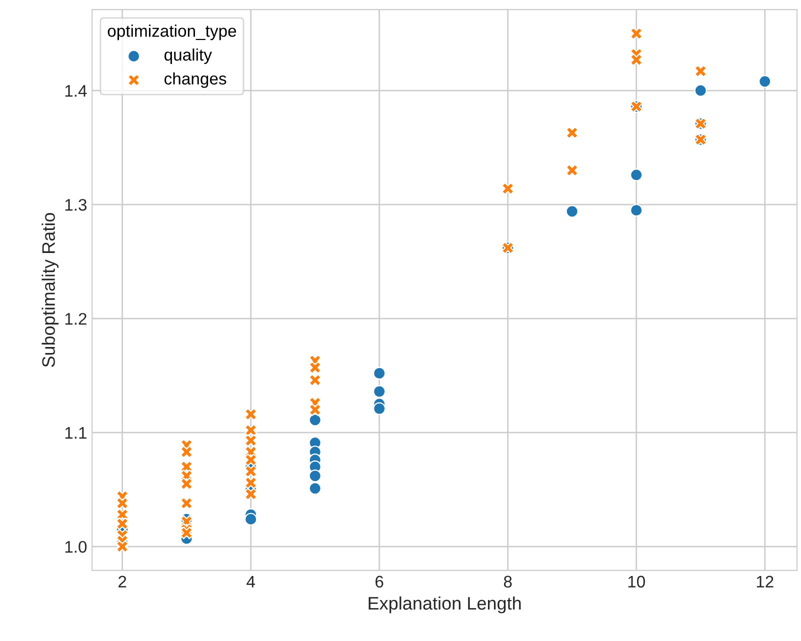 The image size is (801, 641). I want to click on x-tick-label: 10, so click(636, 582).